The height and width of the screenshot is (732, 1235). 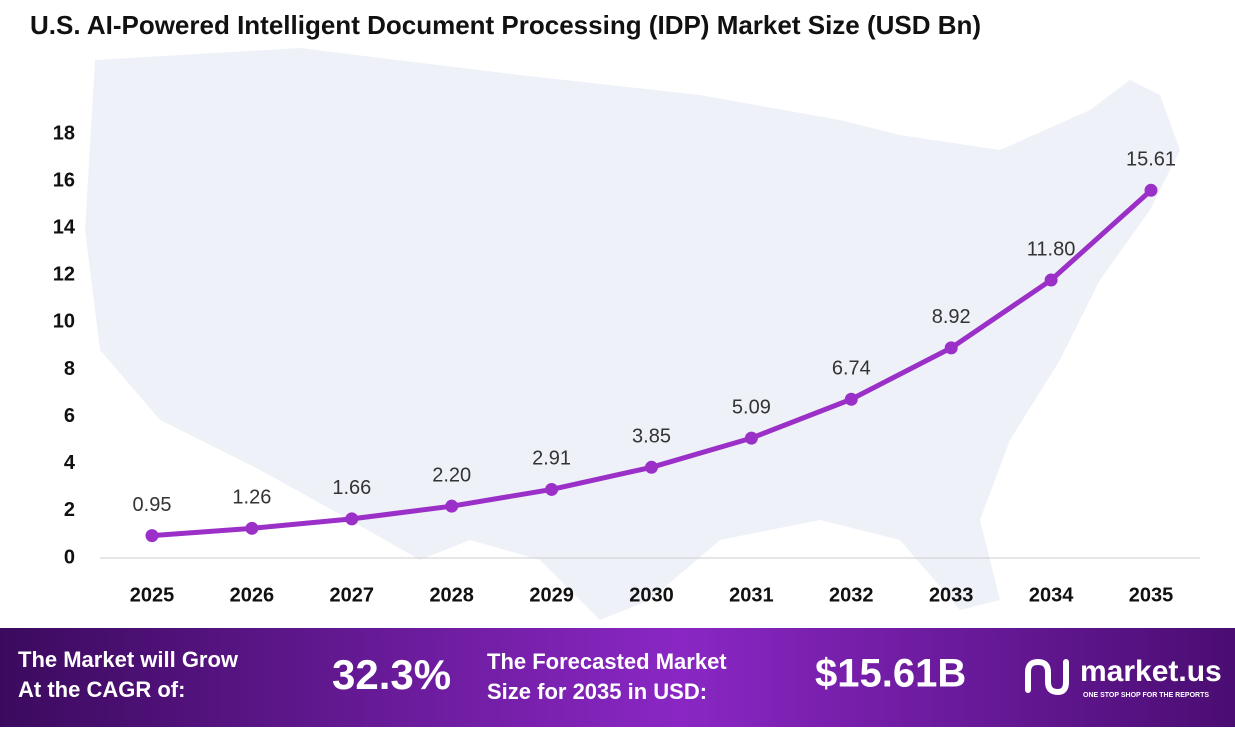 What do you see at coordinates (64, 275) in the screenshot?
I see `y-tick-label: 12` at bounding box center [64, 275].